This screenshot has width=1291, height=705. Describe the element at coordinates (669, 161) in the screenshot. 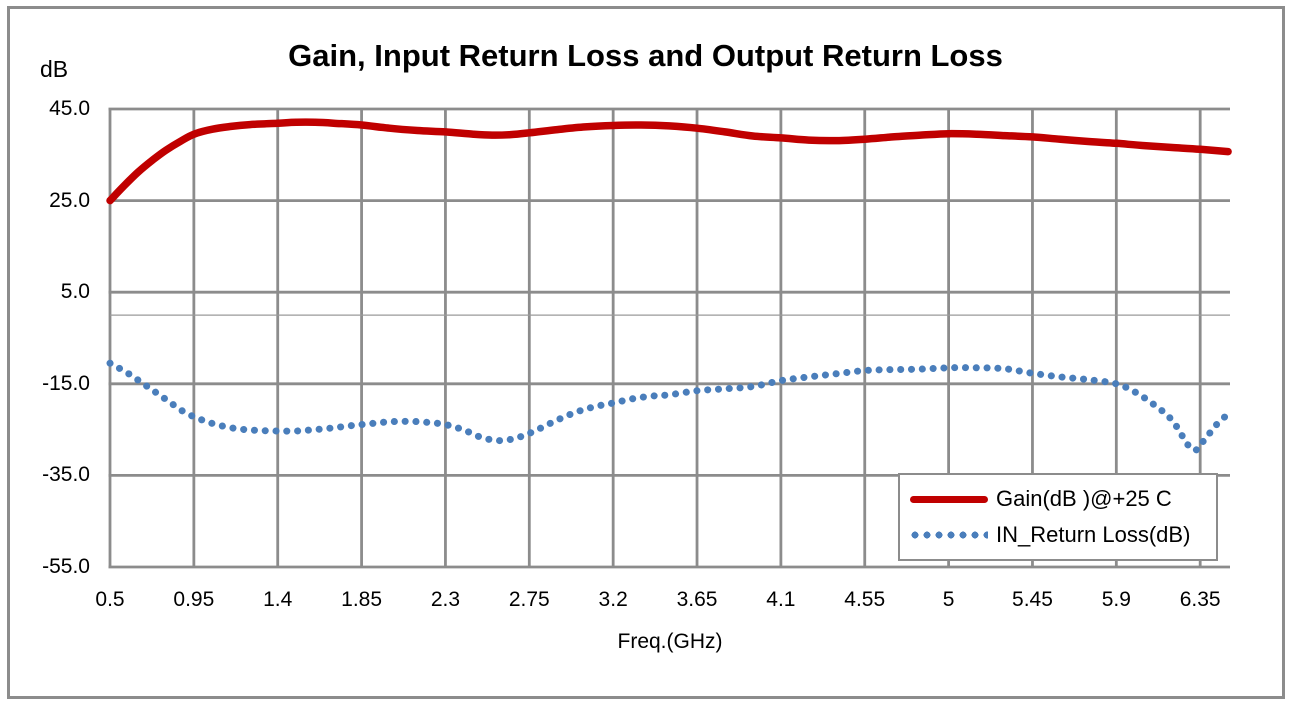

I see `gain-curve` at that location.